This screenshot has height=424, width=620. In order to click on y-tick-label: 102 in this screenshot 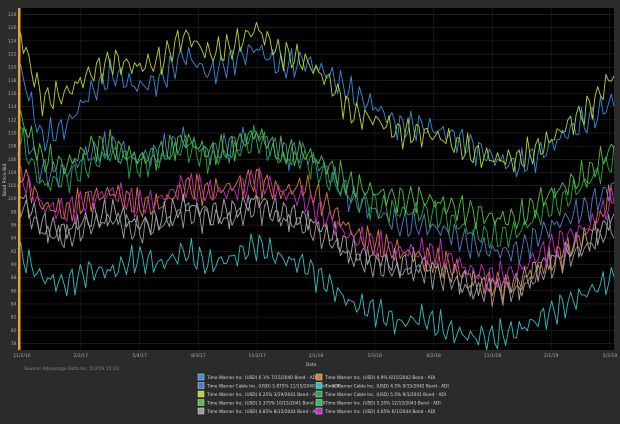, I will do `click(12, 186)`.